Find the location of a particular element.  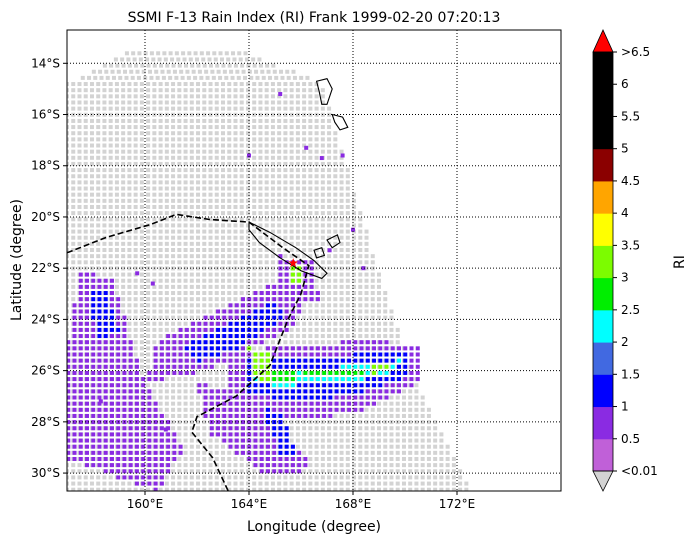

coastline-new-caledonia is located at coordinates (288, 250).